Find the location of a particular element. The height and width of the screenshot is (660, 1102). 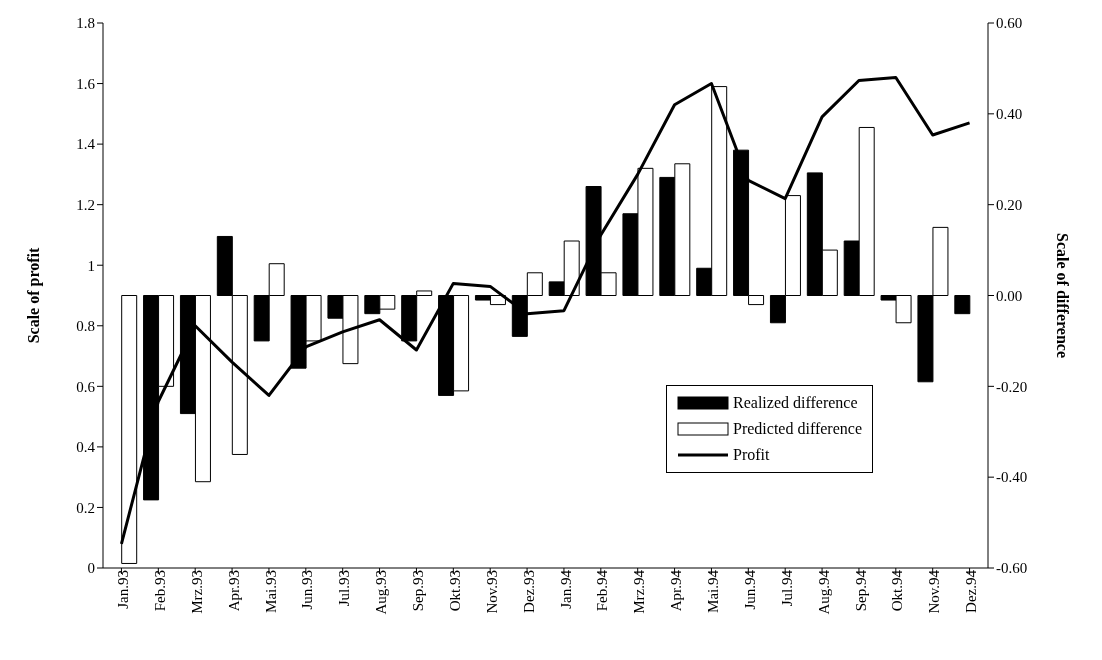

x-tick-label: Sep.94 is located at coordinates (860, 590).